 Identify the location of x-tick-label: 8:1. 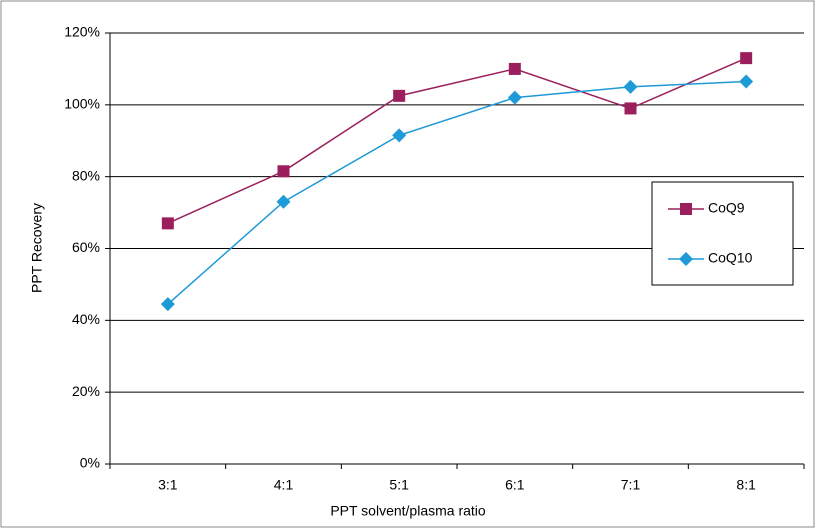
(746, 485).